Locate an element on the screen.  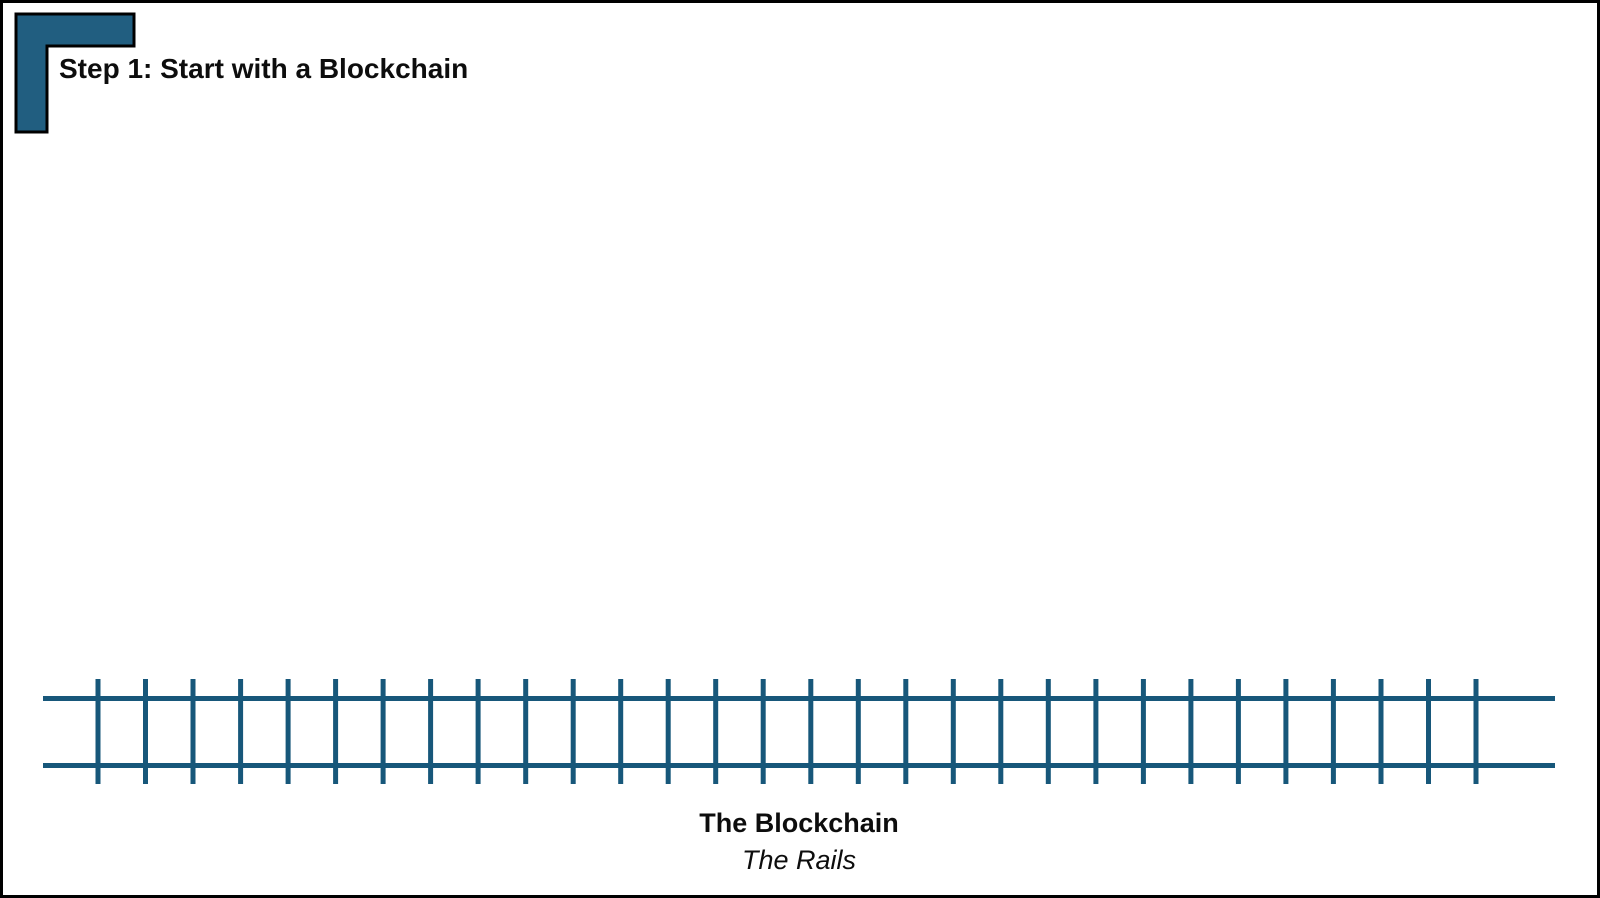
corner-accent-icon is located at coordinates (75, 73).